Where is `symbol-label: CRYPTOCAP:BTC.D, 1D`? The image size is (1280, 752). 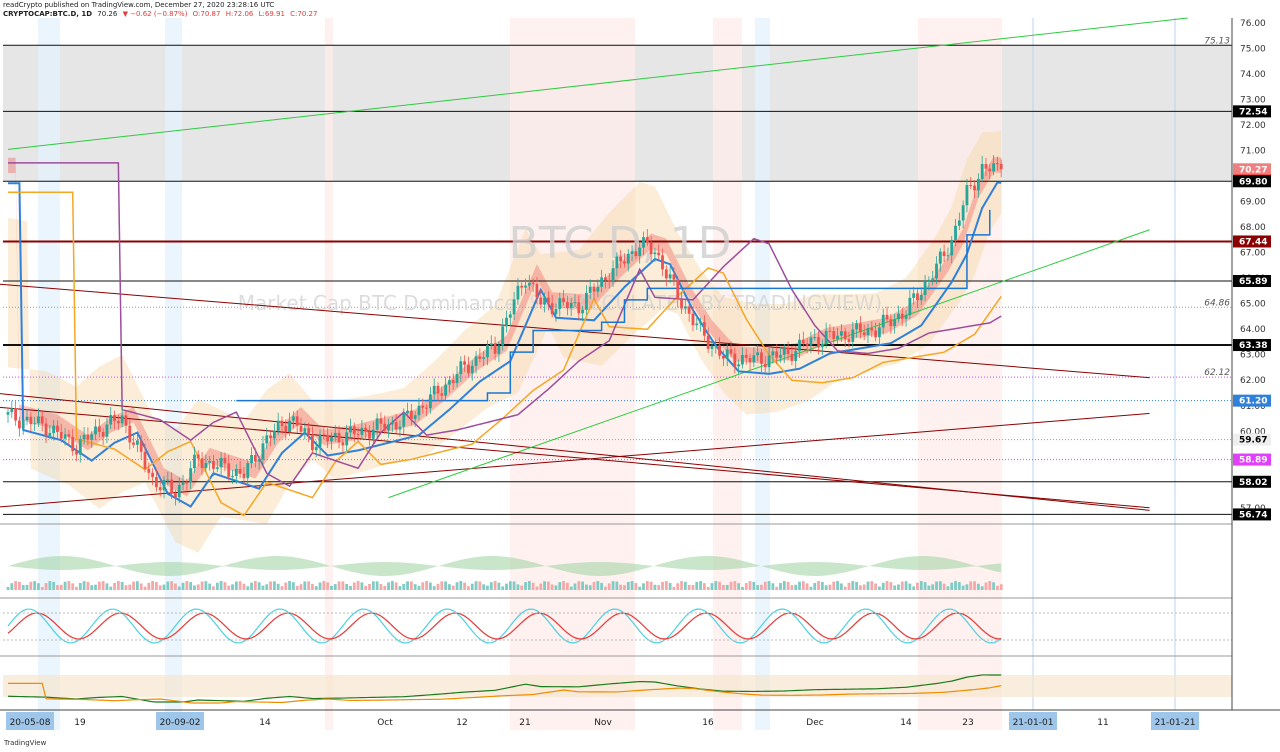 symbol-label: CRYPTOCAP:BTC.D, 1D is located at coordinates (48, 14).